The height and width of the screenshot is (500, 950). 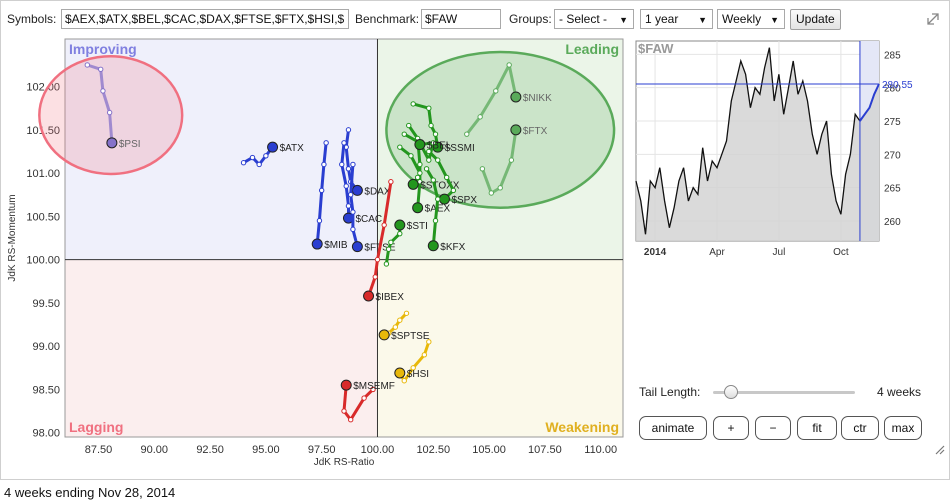 What do you see at coordinates (582, 427) in the screenshot?
I see `quadrant-label-weakening: Weakening` at bounding box center [582, 427].